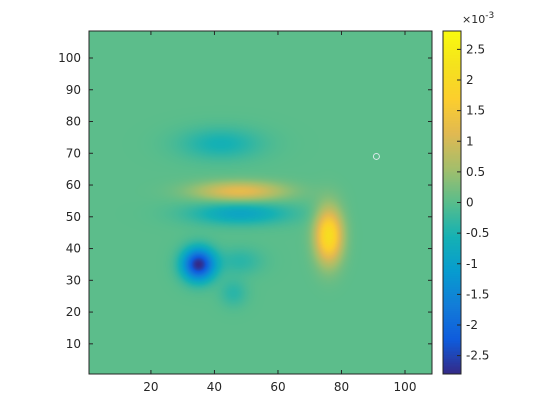  Describe the element at coordinates (214, 387) in the screenshot. I see `x-tick-label: 40` at that location.